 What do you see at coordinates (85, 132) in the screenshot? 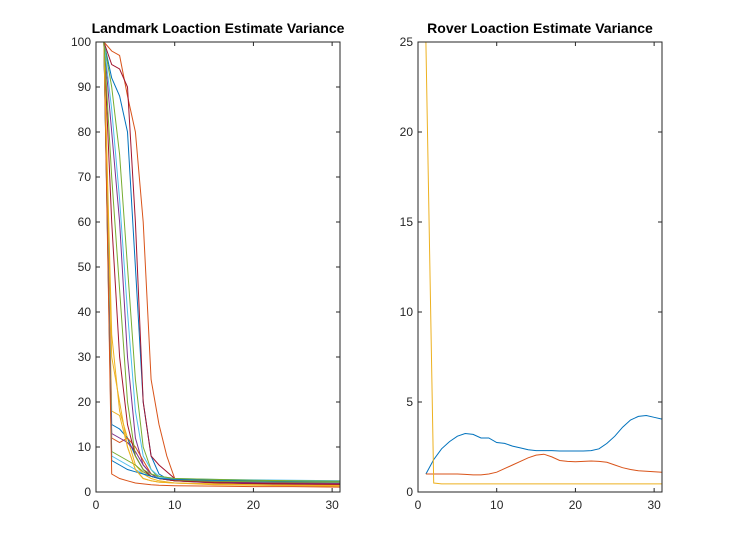
I see `left-ytick-label-8: 80` at bounding box center [85, 132].